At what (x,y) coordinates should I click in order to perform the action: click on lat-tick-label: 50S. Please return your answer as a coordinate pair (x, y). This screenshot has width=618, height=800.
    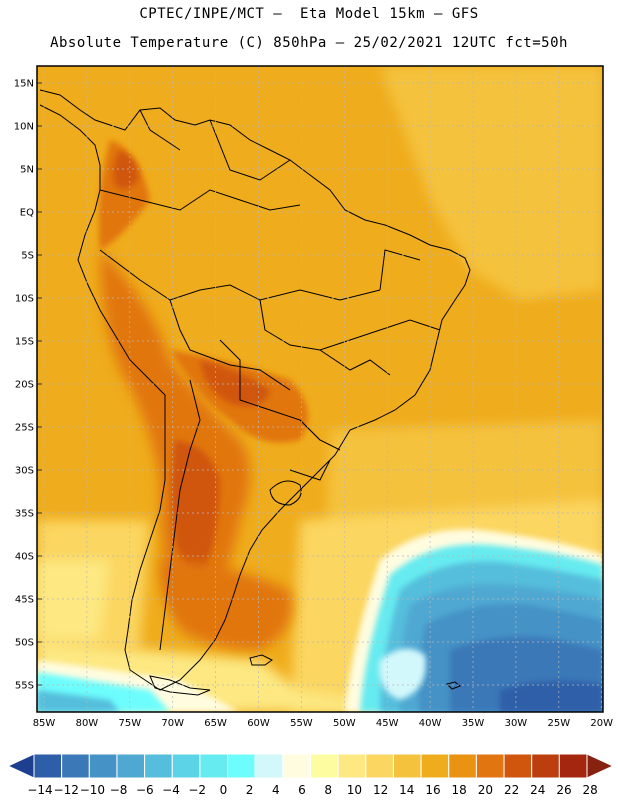
    Looking at the image, I should click on (24, 643).